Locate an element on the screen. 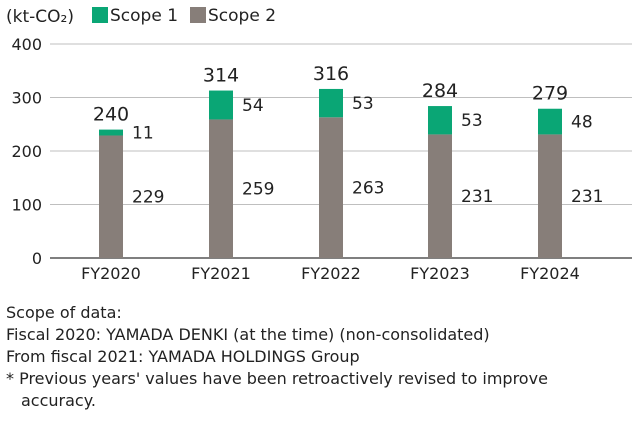 Image resolution: width=640 pixels, height=421 pixels. legend: Scope 1 Scope 2 is located at coordinates (184, 16).